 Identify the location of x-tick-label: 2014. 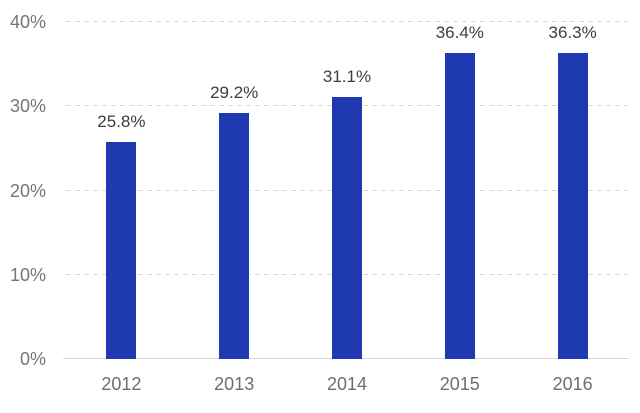
(347, 384).